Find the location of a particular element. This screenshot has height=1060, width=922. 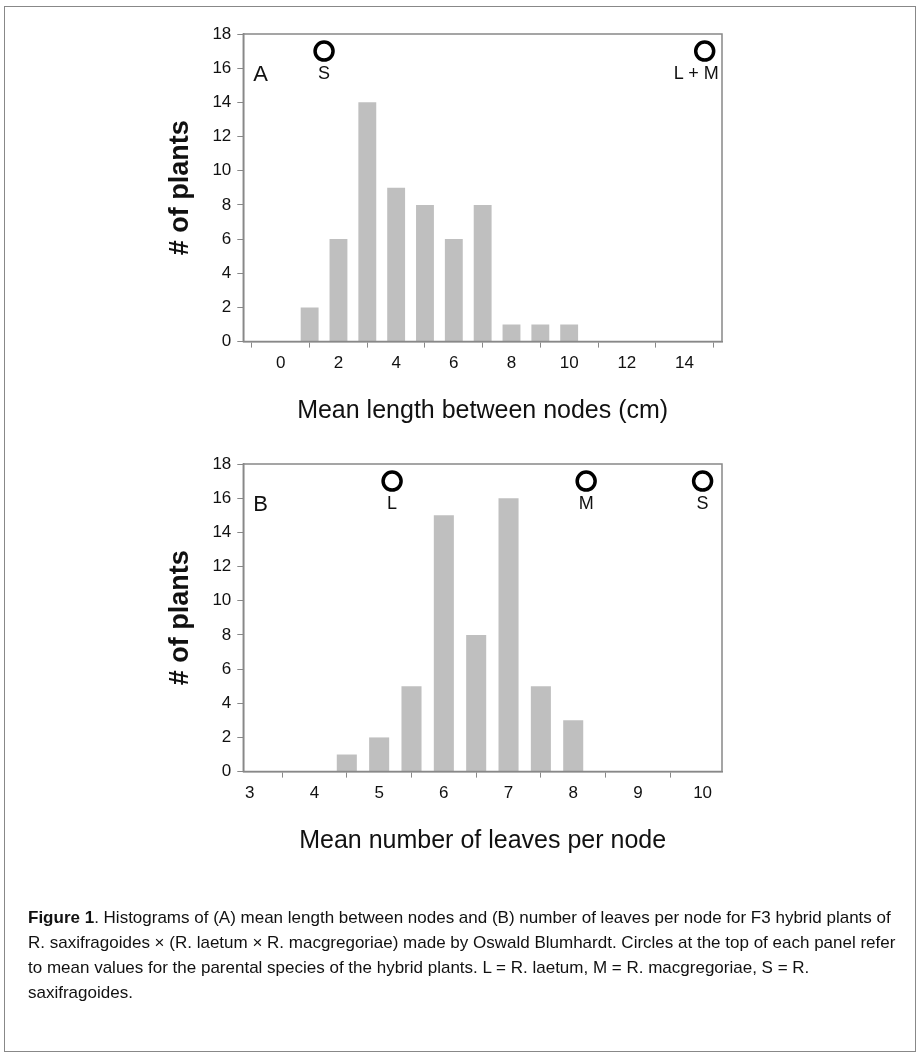

x-axis-title: Mean length between nodes (cm) is located at coordinates (483, 408).